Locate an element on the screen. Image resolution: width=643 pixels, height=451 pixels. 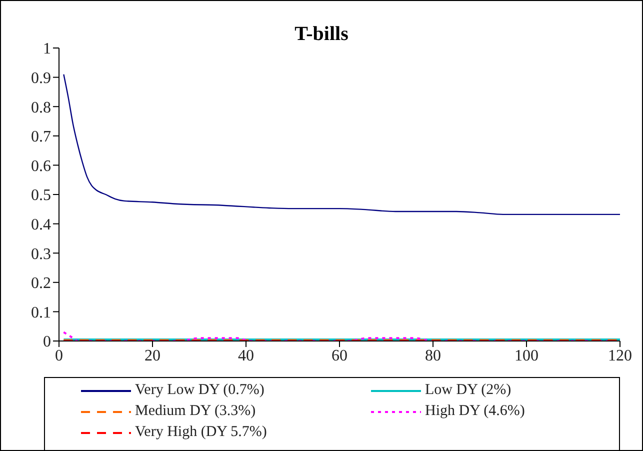
legend-label: Medium DY (3.3%) is located at coordinates (195, 411).